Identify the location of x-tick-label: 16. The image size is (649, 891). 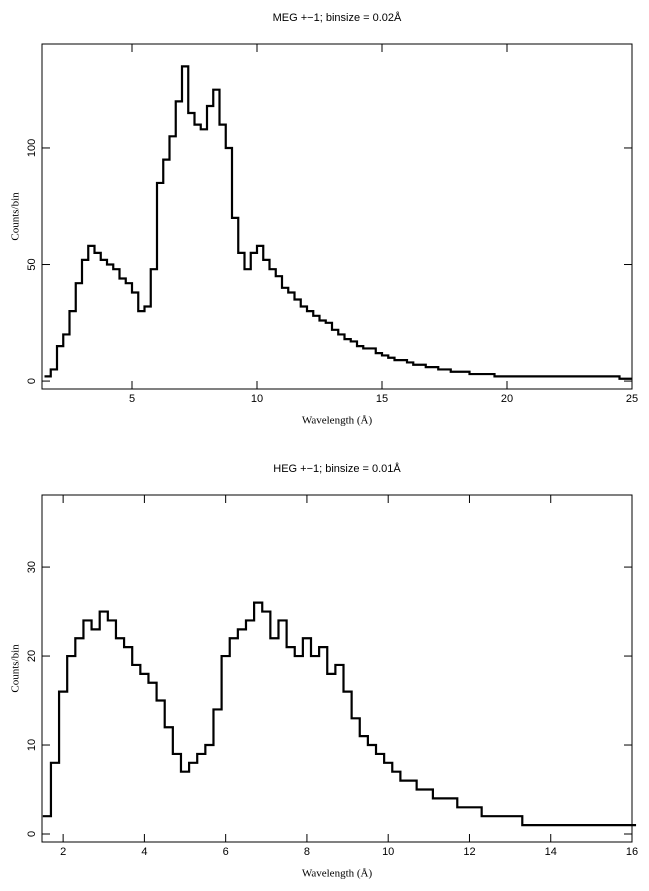
(632, 852).